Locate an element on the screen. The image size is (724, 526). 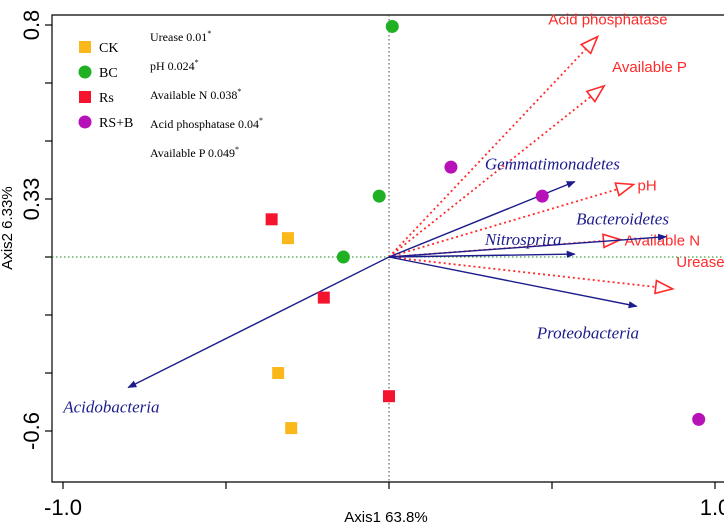
significance-label: Acid phosphatase 0.04 is located at coordinates (204, 124).